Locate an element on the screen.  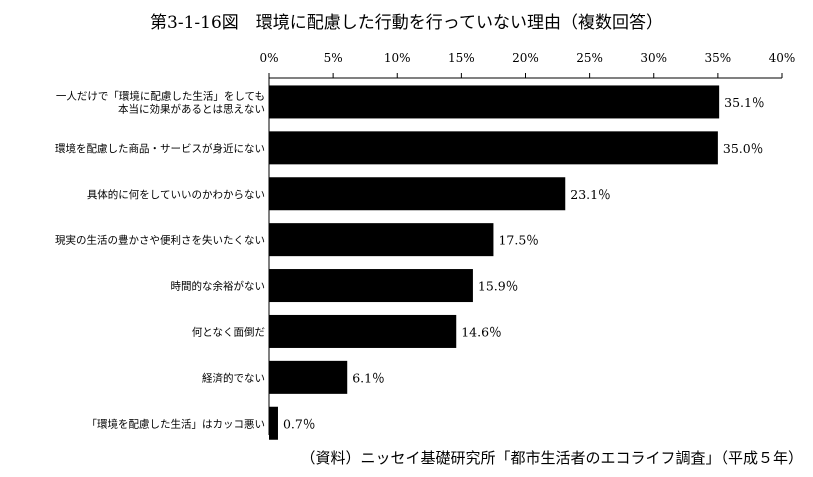
category-label: 何となく面倒だ is located at coordinates (228, 331).